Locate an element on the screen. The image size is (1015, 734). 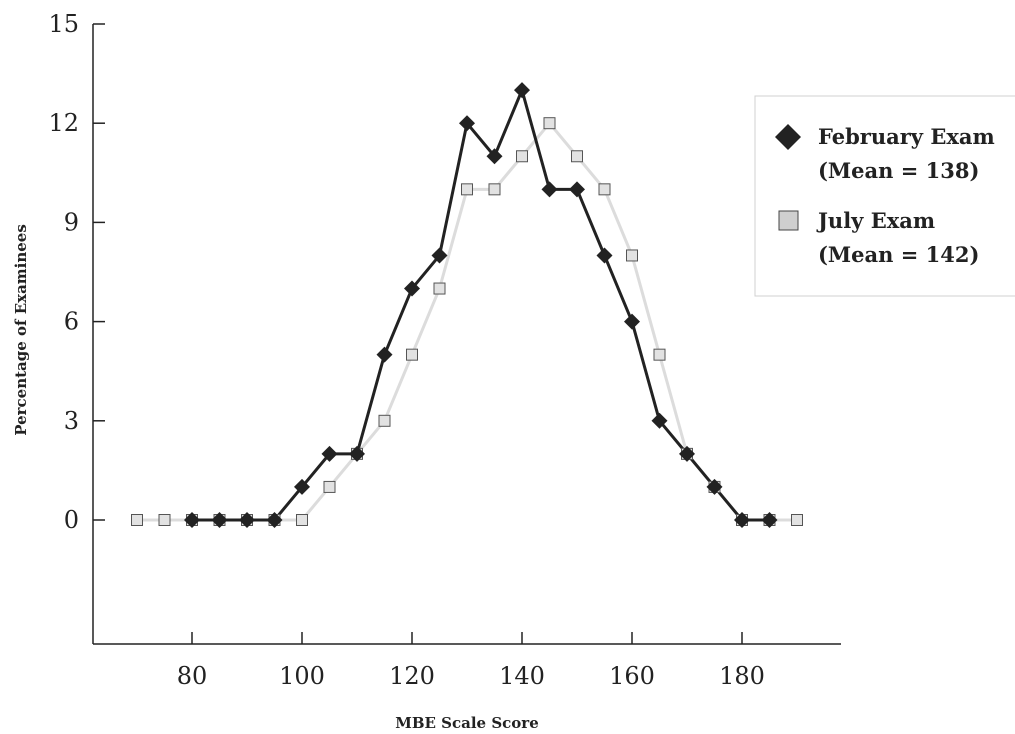
x-tick-label: 160 is located at coordinates (632, 676).